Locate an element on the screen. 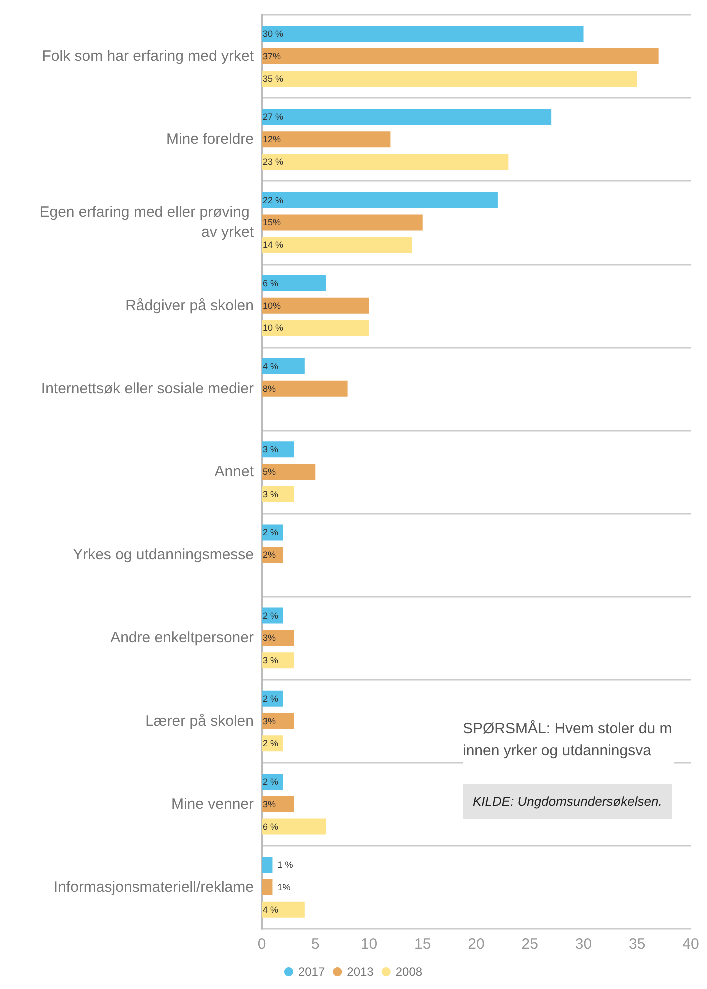 The height and width of the screenshot is (989, 707). data-label: 8% is located at coordinates (269, 389).